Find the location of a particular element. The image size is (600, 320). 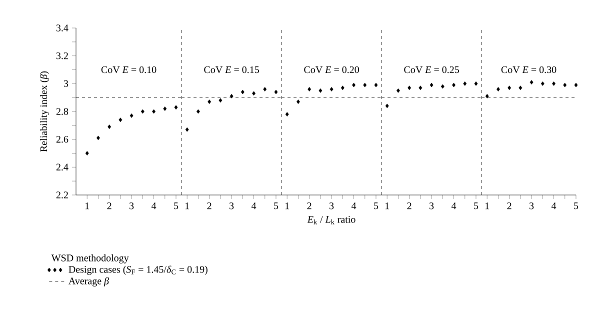

text: CoV E = 0.10 is located at coordinates (128, 70).